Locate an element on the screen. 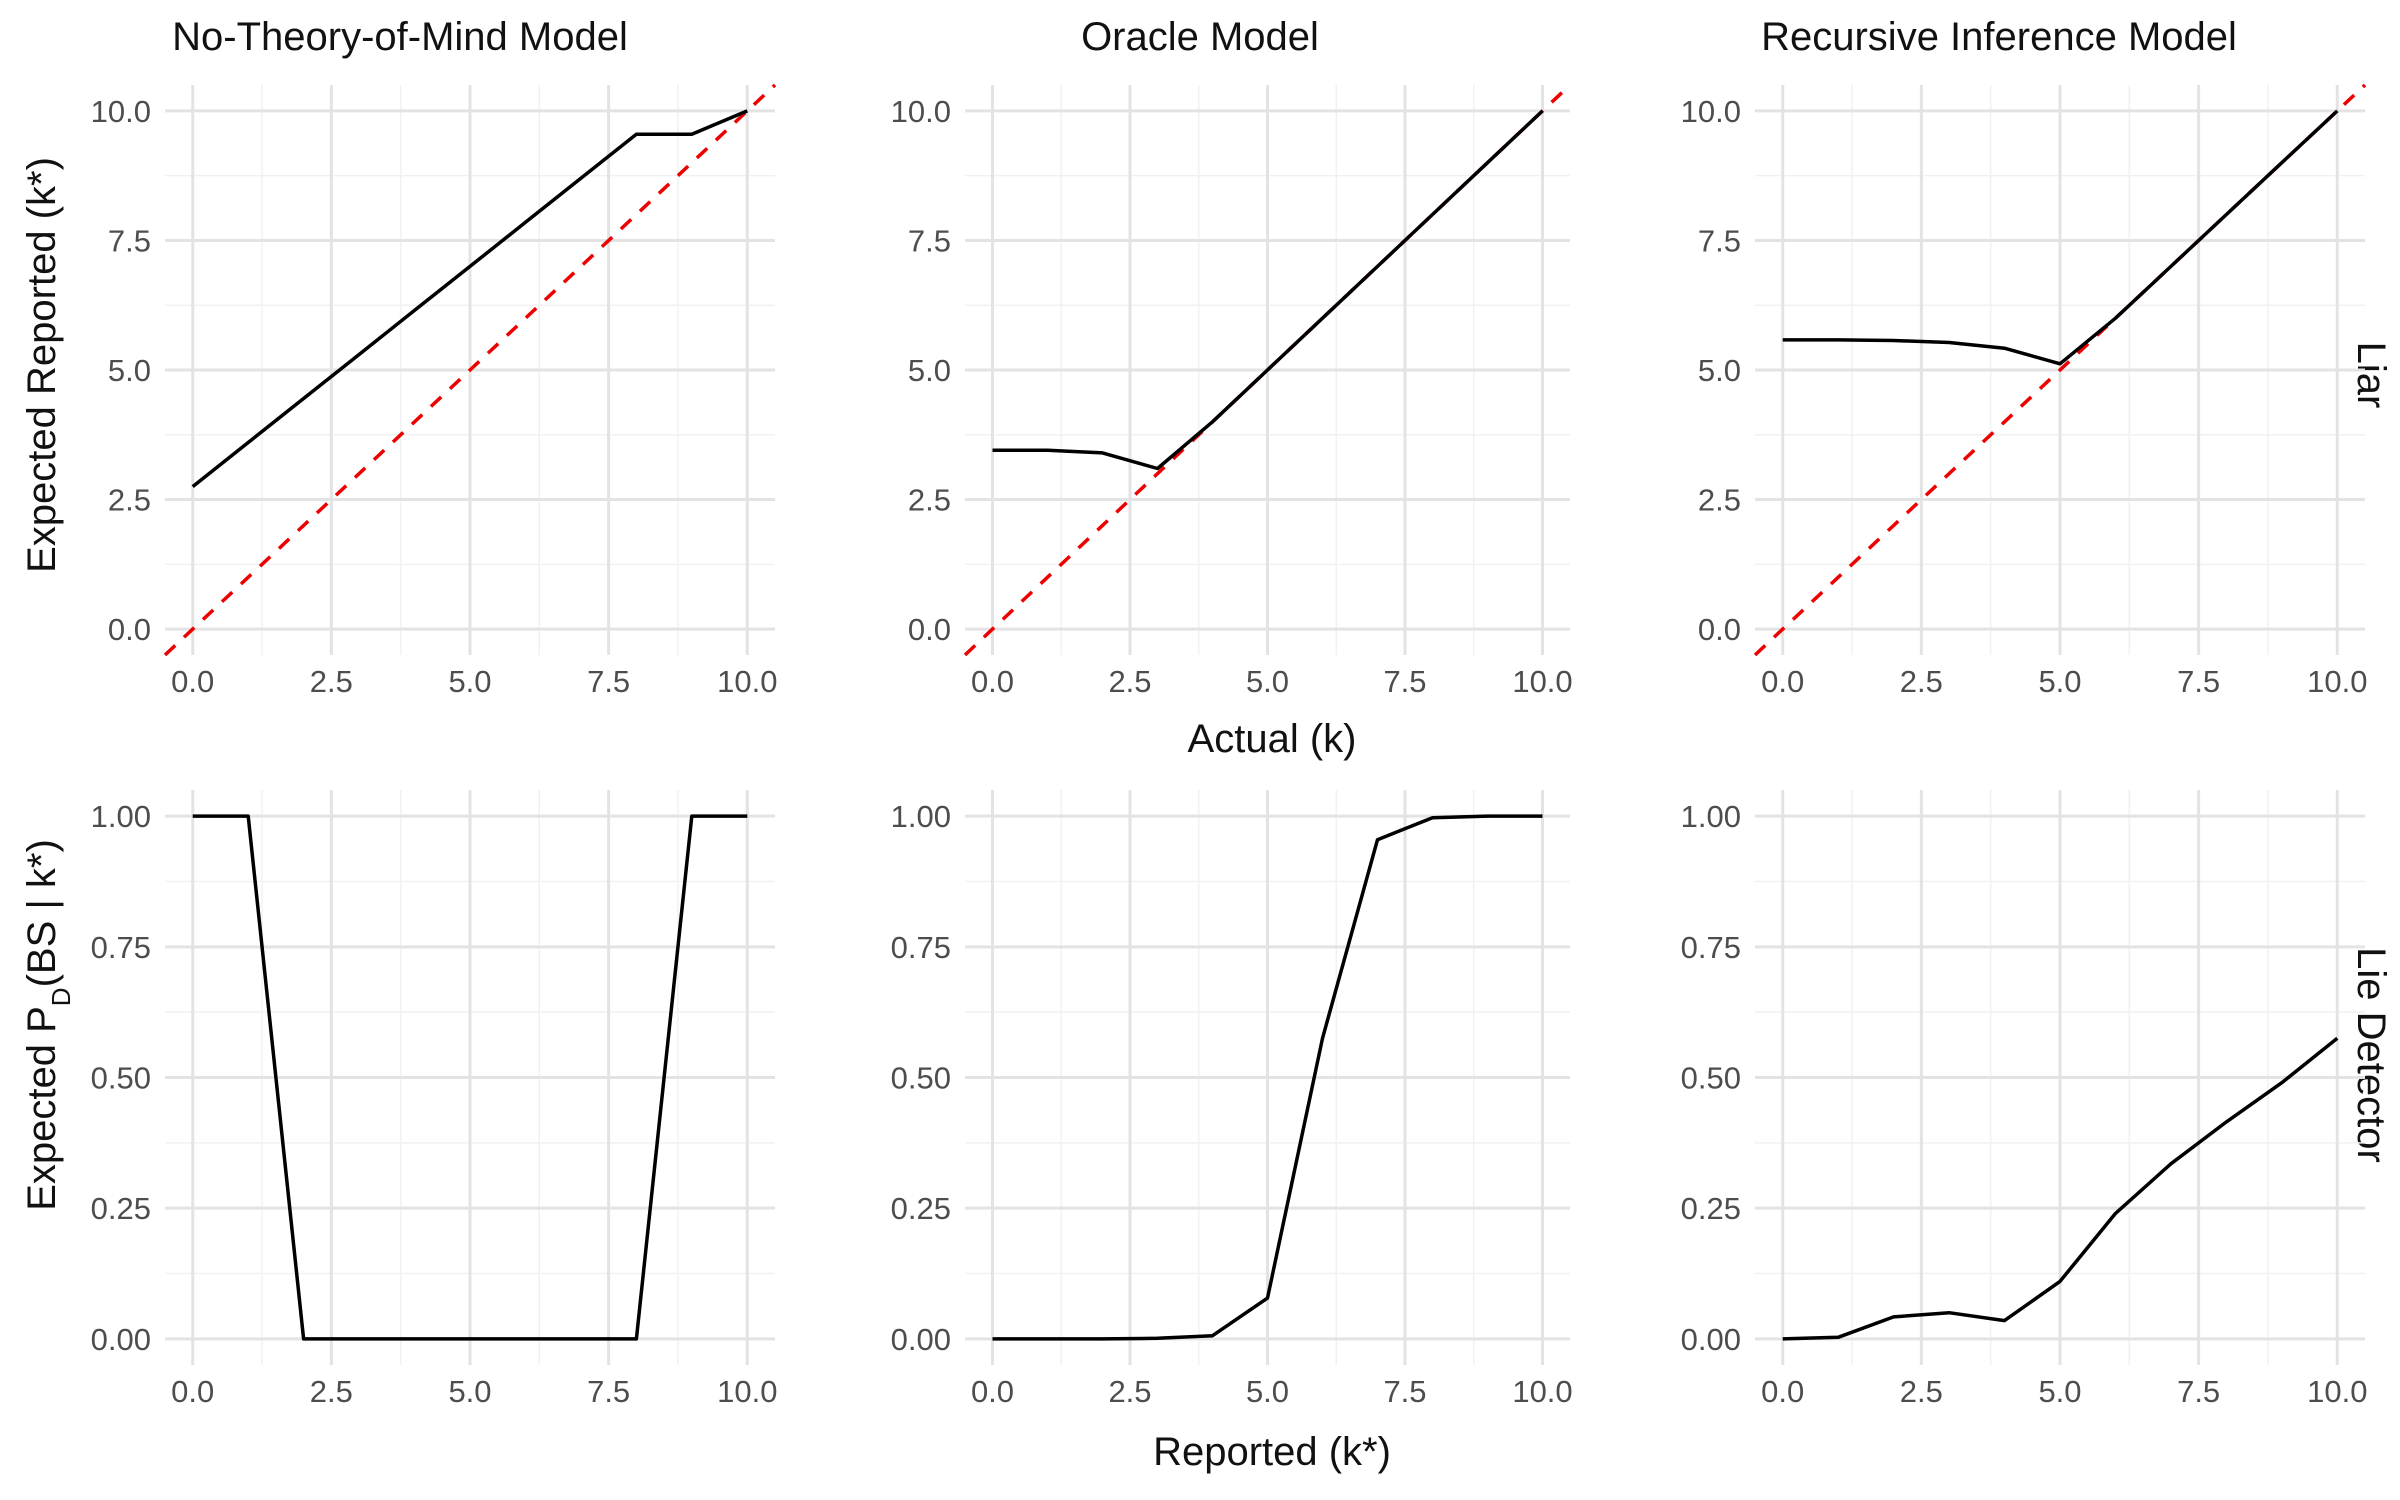 The width and height of the screenshot is (2400, 1500). series-line-liar-no-tom is located at coordinates (469, 298).